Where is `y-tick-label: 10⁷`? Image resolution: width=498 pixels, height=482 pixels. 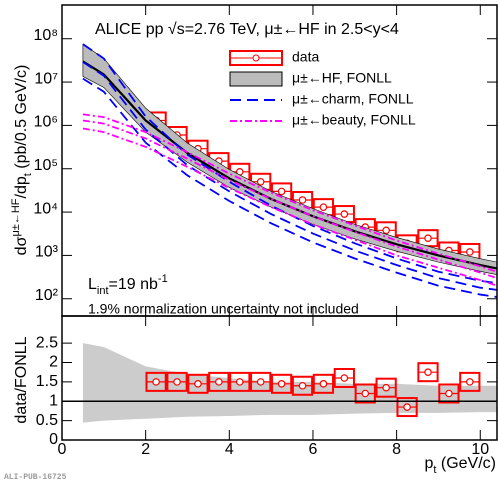
y-tick-label: 10⁷ is located at coordinates (46, 78).